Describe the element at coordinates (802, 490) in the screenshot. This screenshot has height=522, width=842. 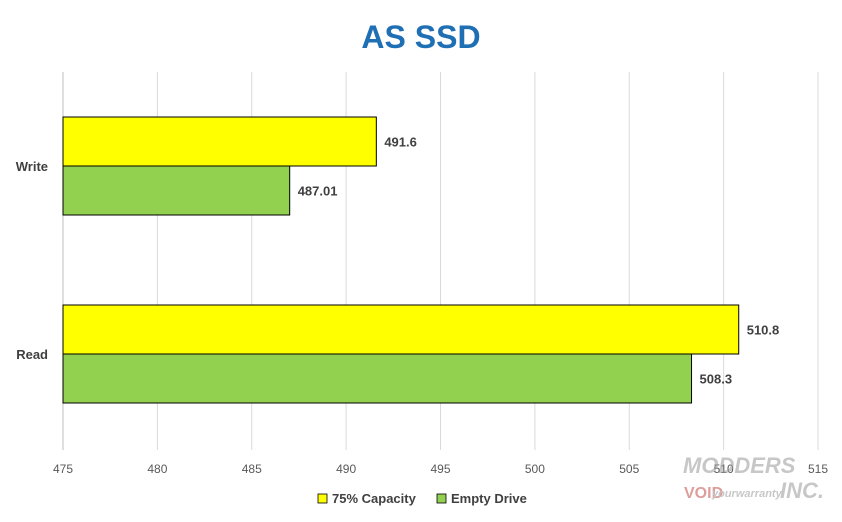
I see `watermark-line4: INC.` at that location.